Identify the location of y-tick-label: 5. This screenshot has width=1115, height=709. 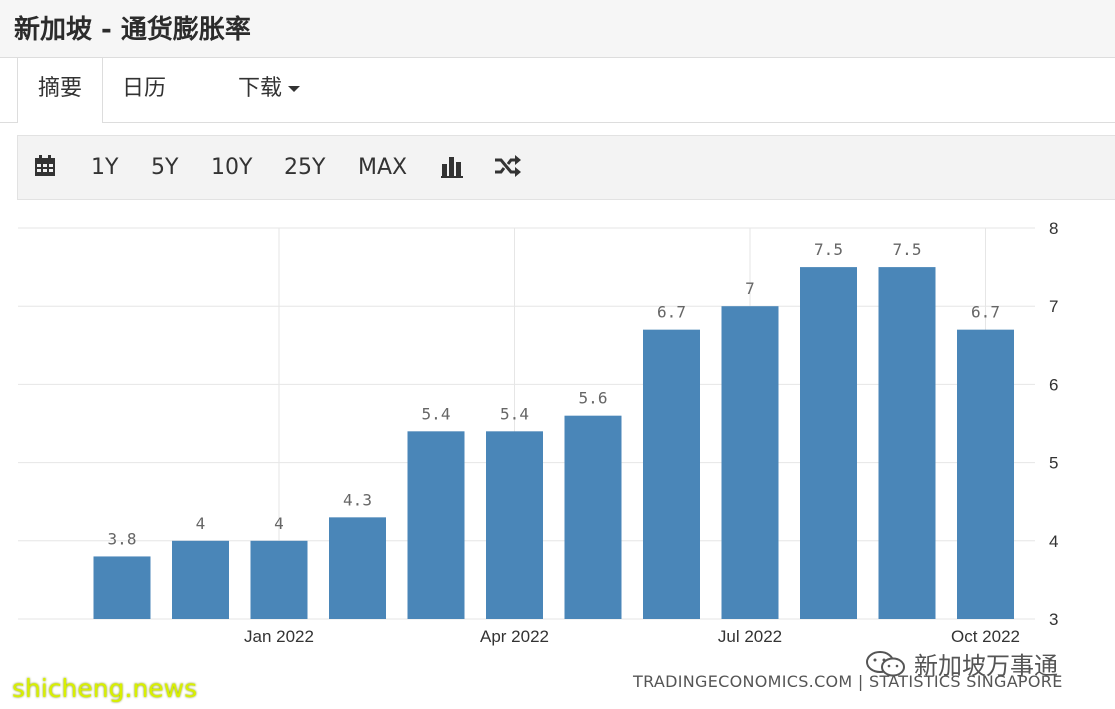
(1053, 463).